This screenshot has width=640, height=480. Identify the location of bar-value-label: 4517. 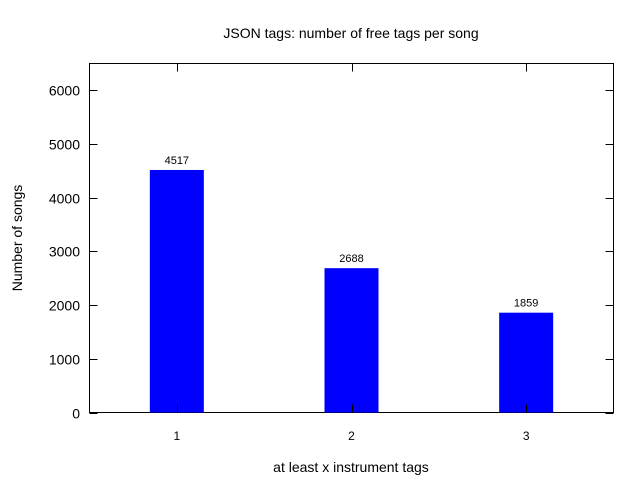
(177, 161).